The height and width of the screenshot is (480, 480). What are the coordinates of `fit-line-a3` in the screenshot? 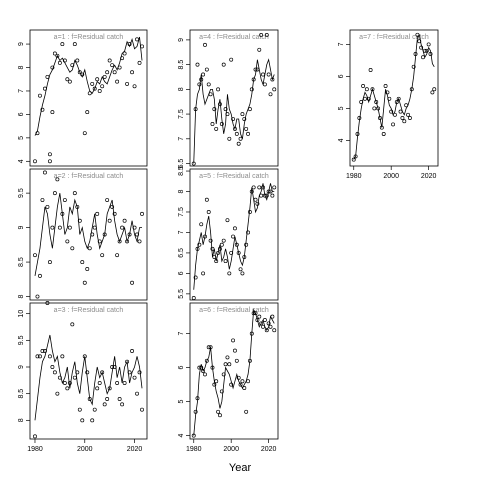 It's located at (88, 377).